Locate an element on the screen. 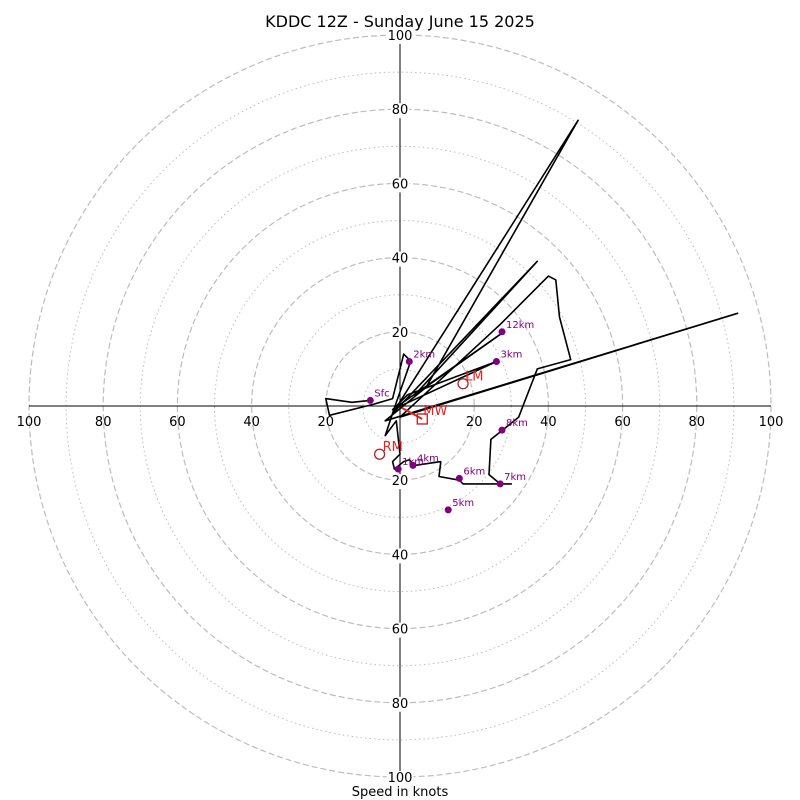  x-axis-label: Speed in knots is located at coordinates (400, 792).